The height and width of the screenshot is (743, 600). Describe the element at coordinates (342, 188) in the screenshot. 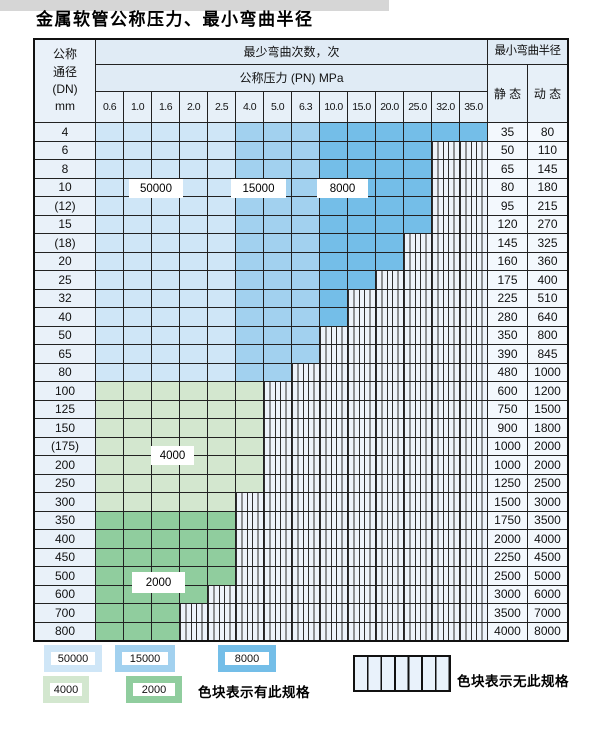

I see `cycles-label-8000: 8000` at that location.